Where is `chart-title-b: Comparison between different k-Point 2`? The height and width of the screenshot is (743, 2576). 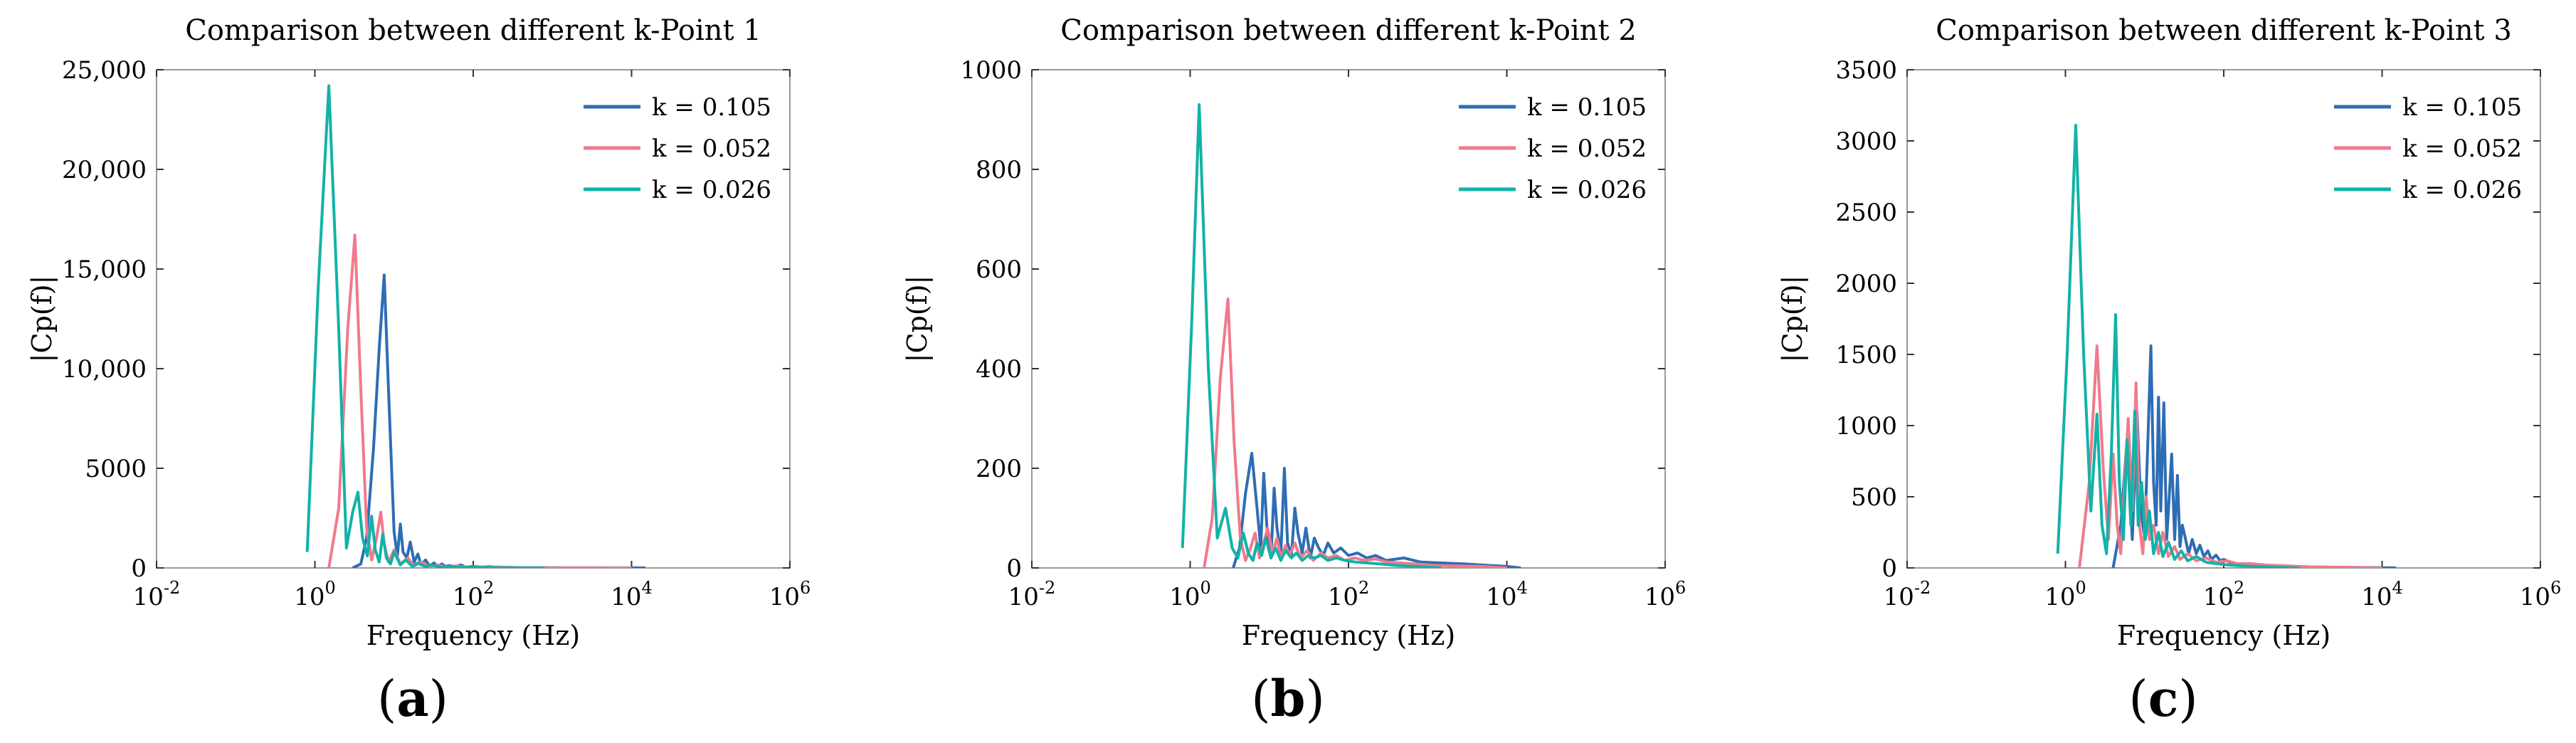 chart-title-b: Comparison between different k-Point 2 is located at coordinates (1348, 30).